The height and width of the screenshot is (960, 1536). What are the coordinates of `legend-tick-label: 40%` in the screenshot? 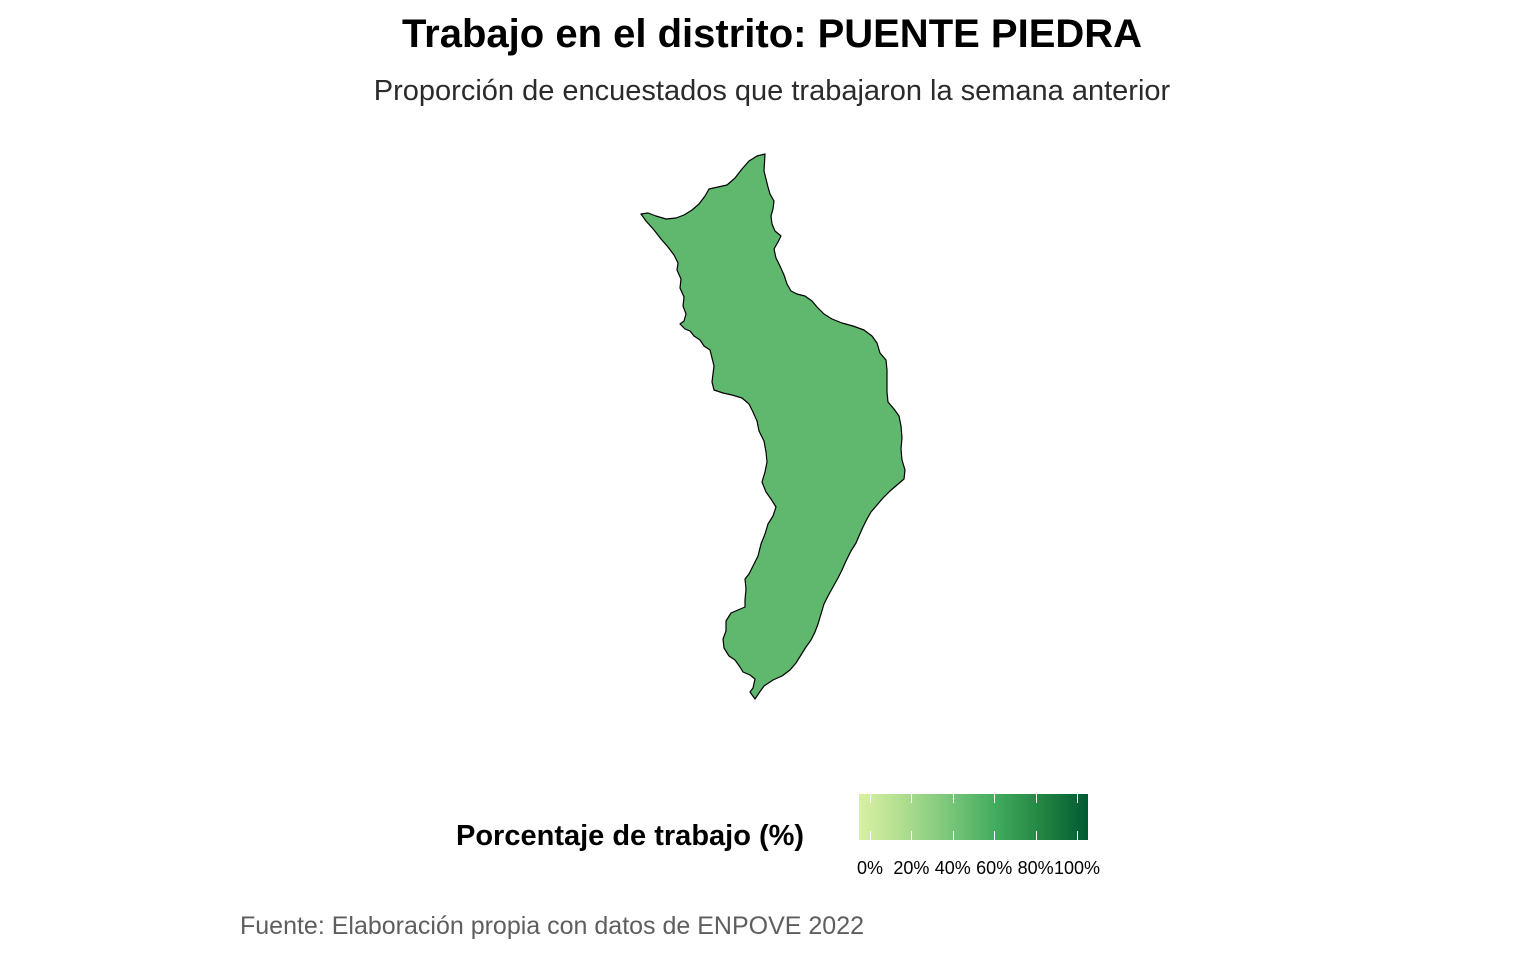 It's located at (952, 868).